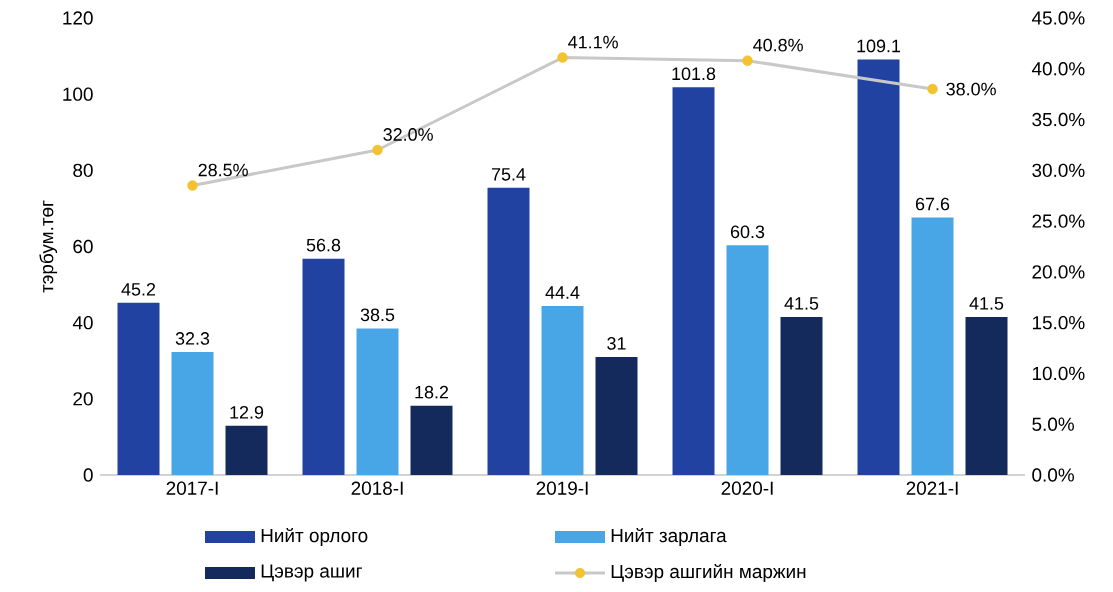 The width and height of the screenshot is (1113, 592). What do you see at coordinates (432, 392) in the screenshot?
I see `data-label: 18.2` at bounding box center [432, 392].